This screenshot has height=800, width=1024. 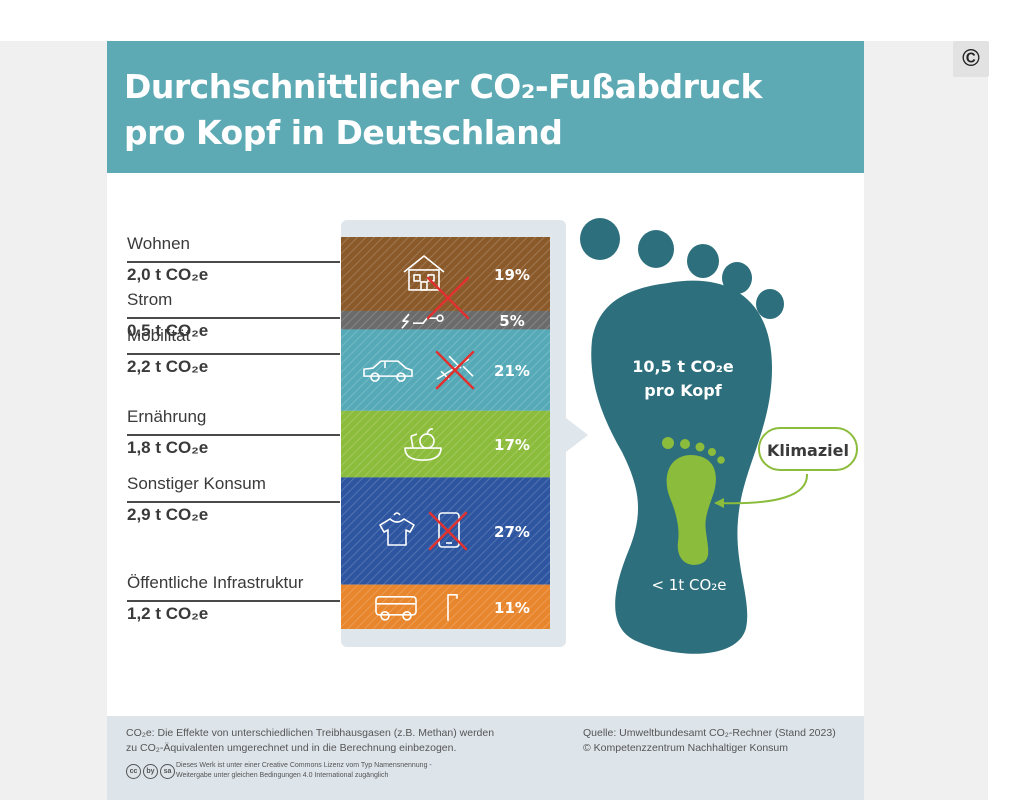 What do you see at coordinates (683, 366) in the screenshot?
I see `total-label: 10,5 t CO₂e` at bounding box center [683, 366].